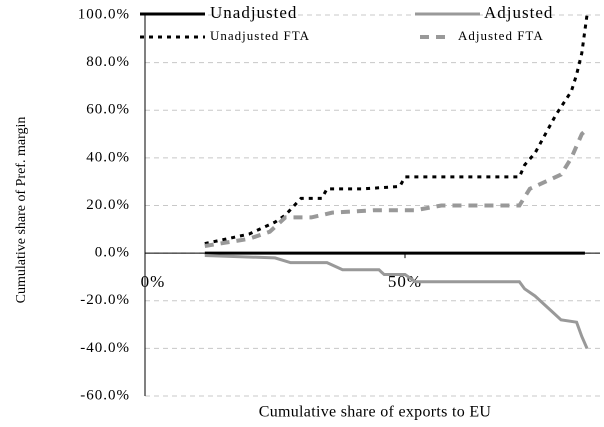 This screenshot has width=604, height=427. What do you see at coordinates (105, 395) in the screenshot?
I see `y-tick-label: -60.0%` at bounding box center [105, 395].